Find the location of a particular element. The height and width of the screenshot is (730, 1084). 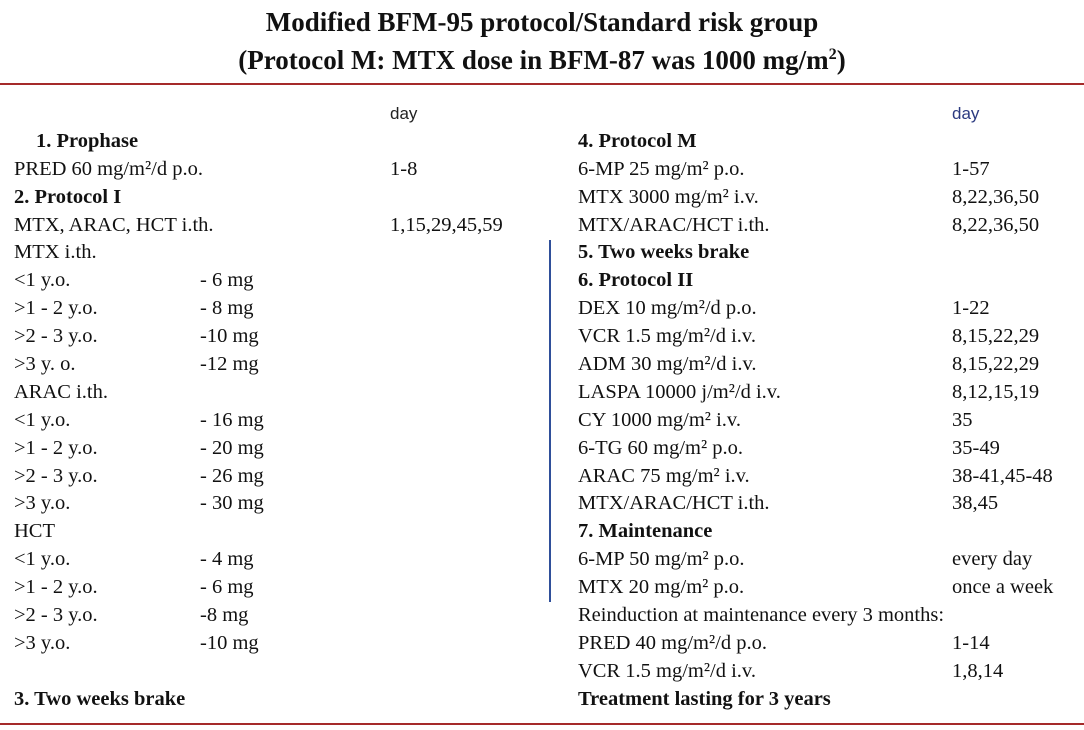

row-day: 8,12,15,19 is located at coordinates (996, 391).